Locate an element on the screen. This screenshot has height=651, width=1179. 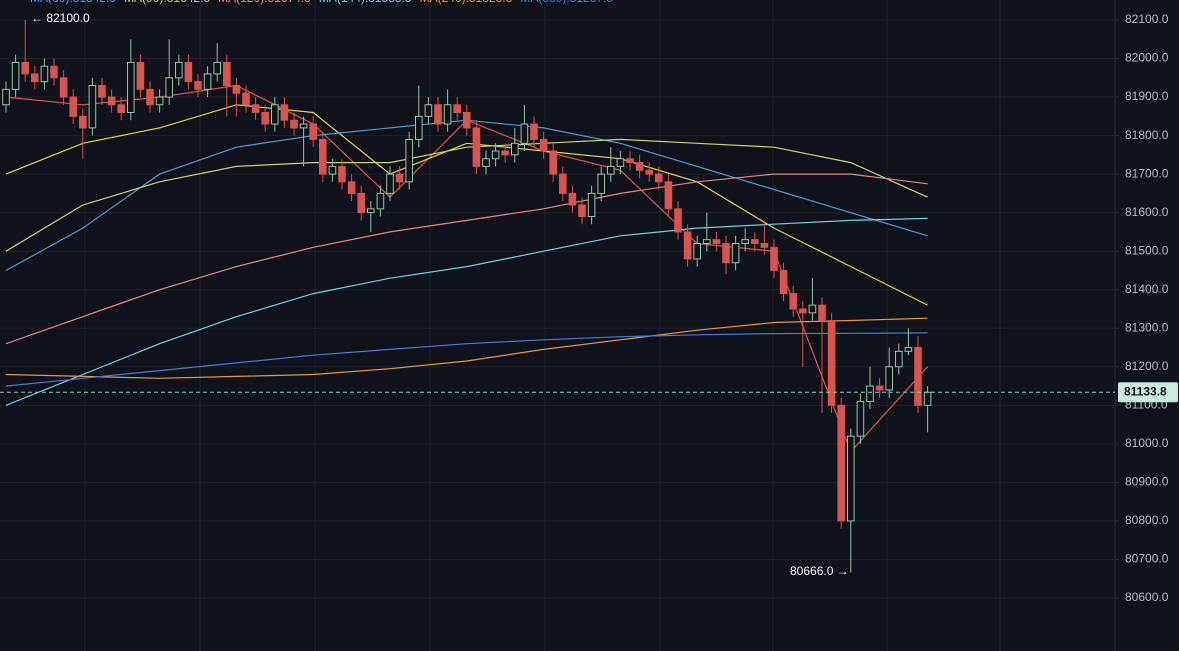
legend-entry: MA(90):81642.5 is located at coordinates (167, 2).